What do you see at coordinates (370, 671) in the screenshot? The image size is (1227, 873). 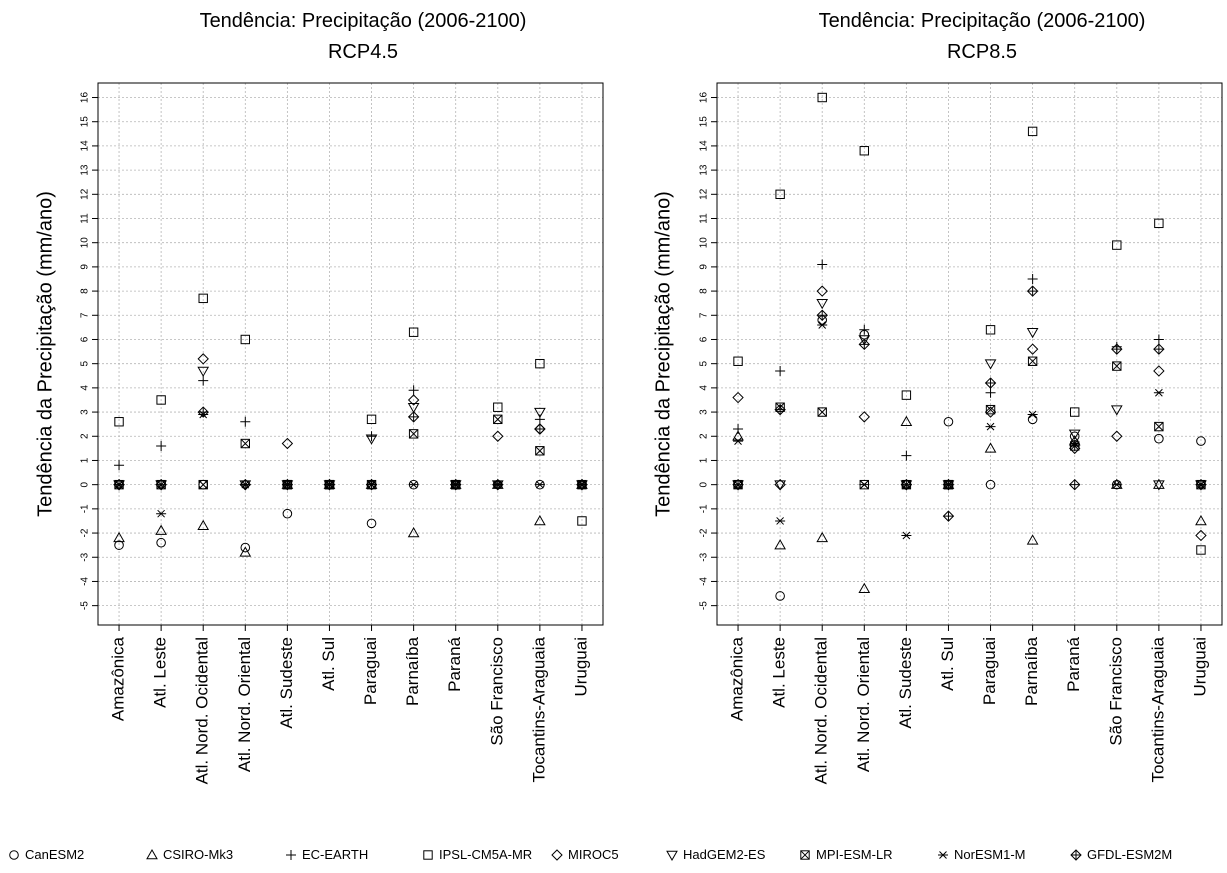 I see `x-category-label: Paraguai` at bounding box center [370, 671].